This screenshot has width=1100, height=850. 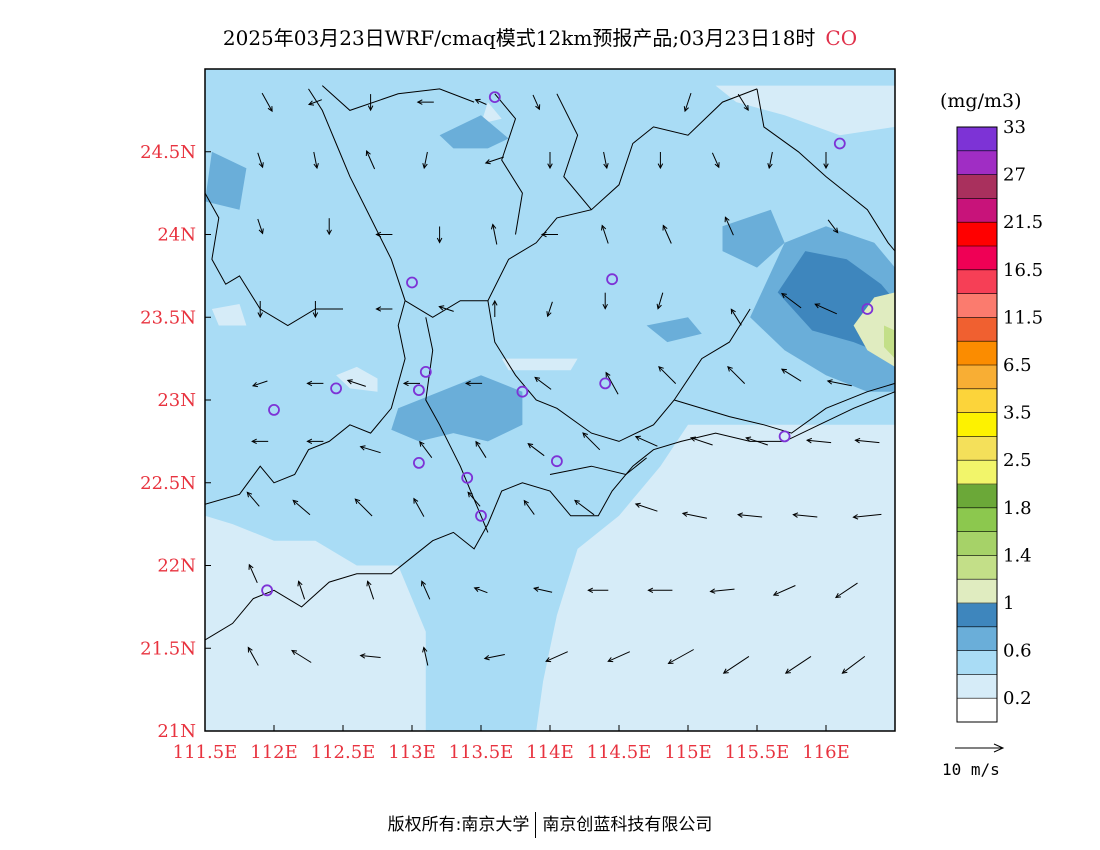 I want to click on colorbar-frame, so click(x=977, y=424).